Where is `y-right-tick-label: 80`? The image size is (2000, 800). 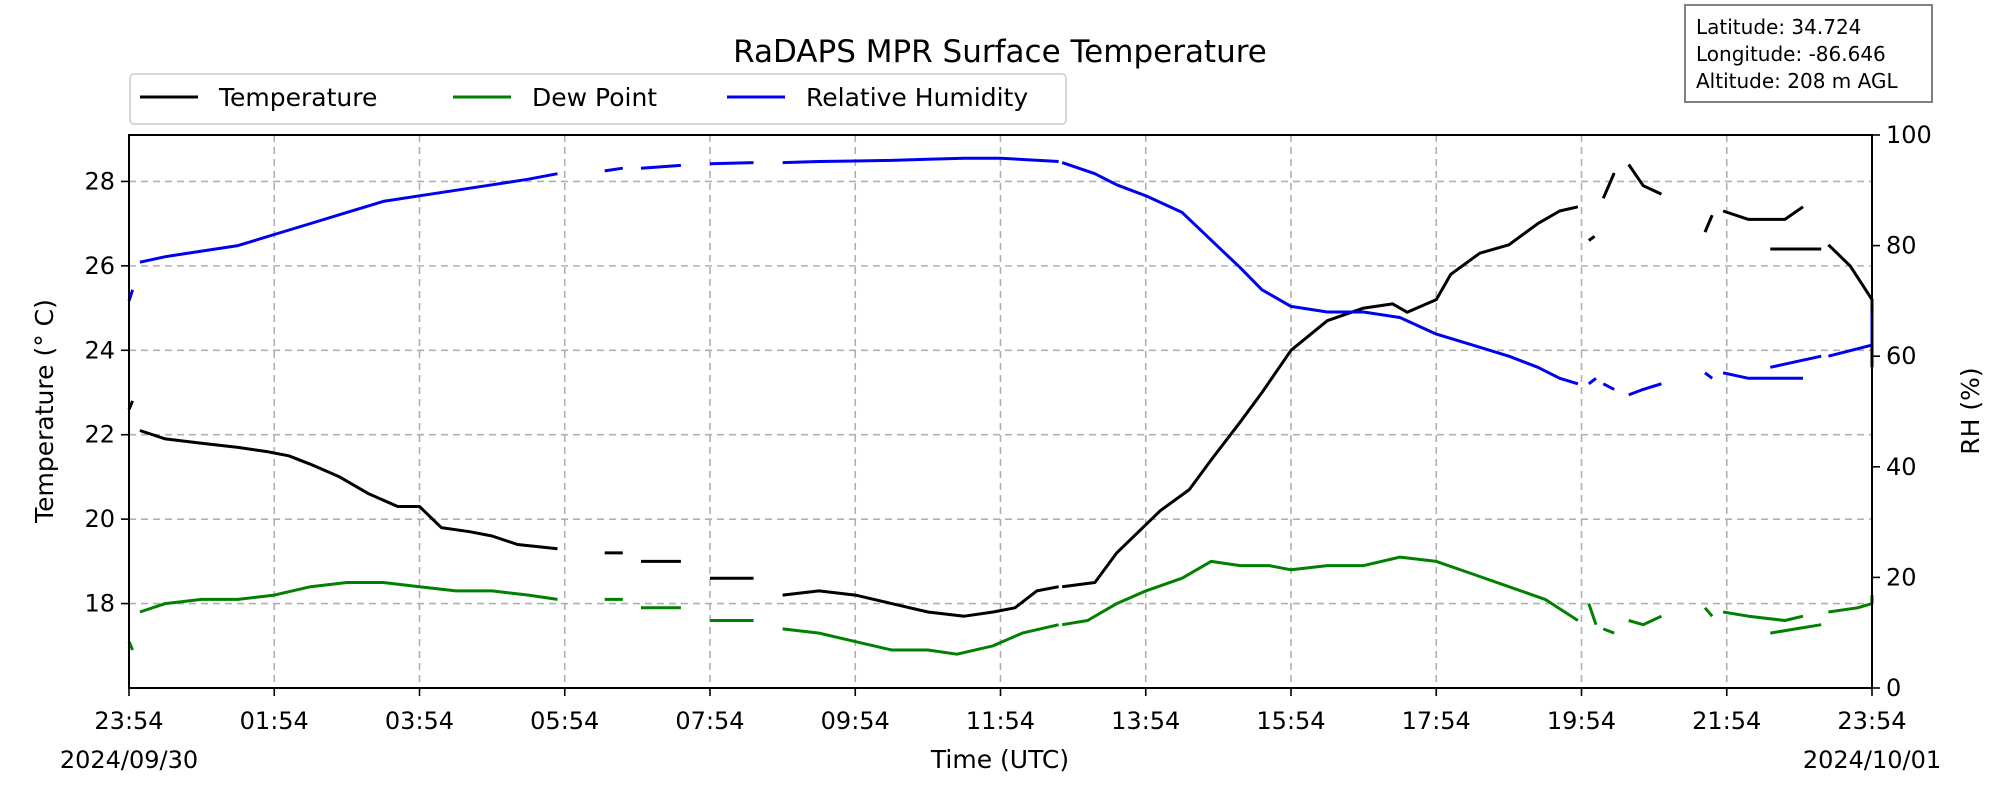
y-right-tick-label: 80 is located at coordinates (1901, 246).